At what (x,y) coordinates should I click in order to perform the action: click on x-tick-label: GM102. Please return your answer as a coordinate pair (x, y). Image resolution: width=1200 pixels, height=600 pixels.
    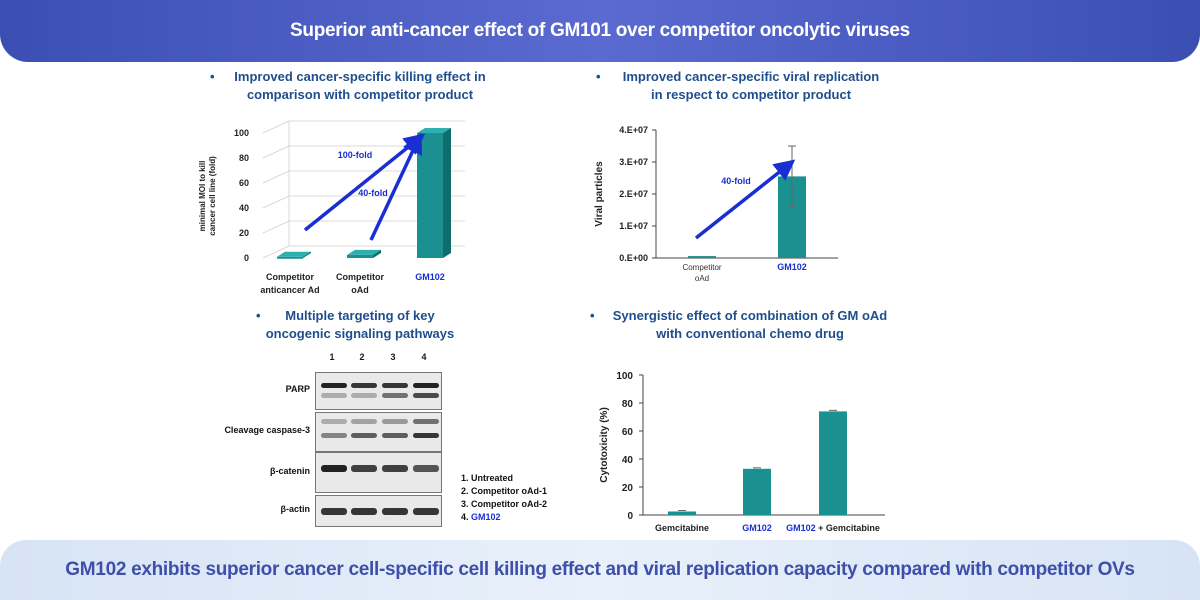
    Looking at the image, I should click on (792, 267).